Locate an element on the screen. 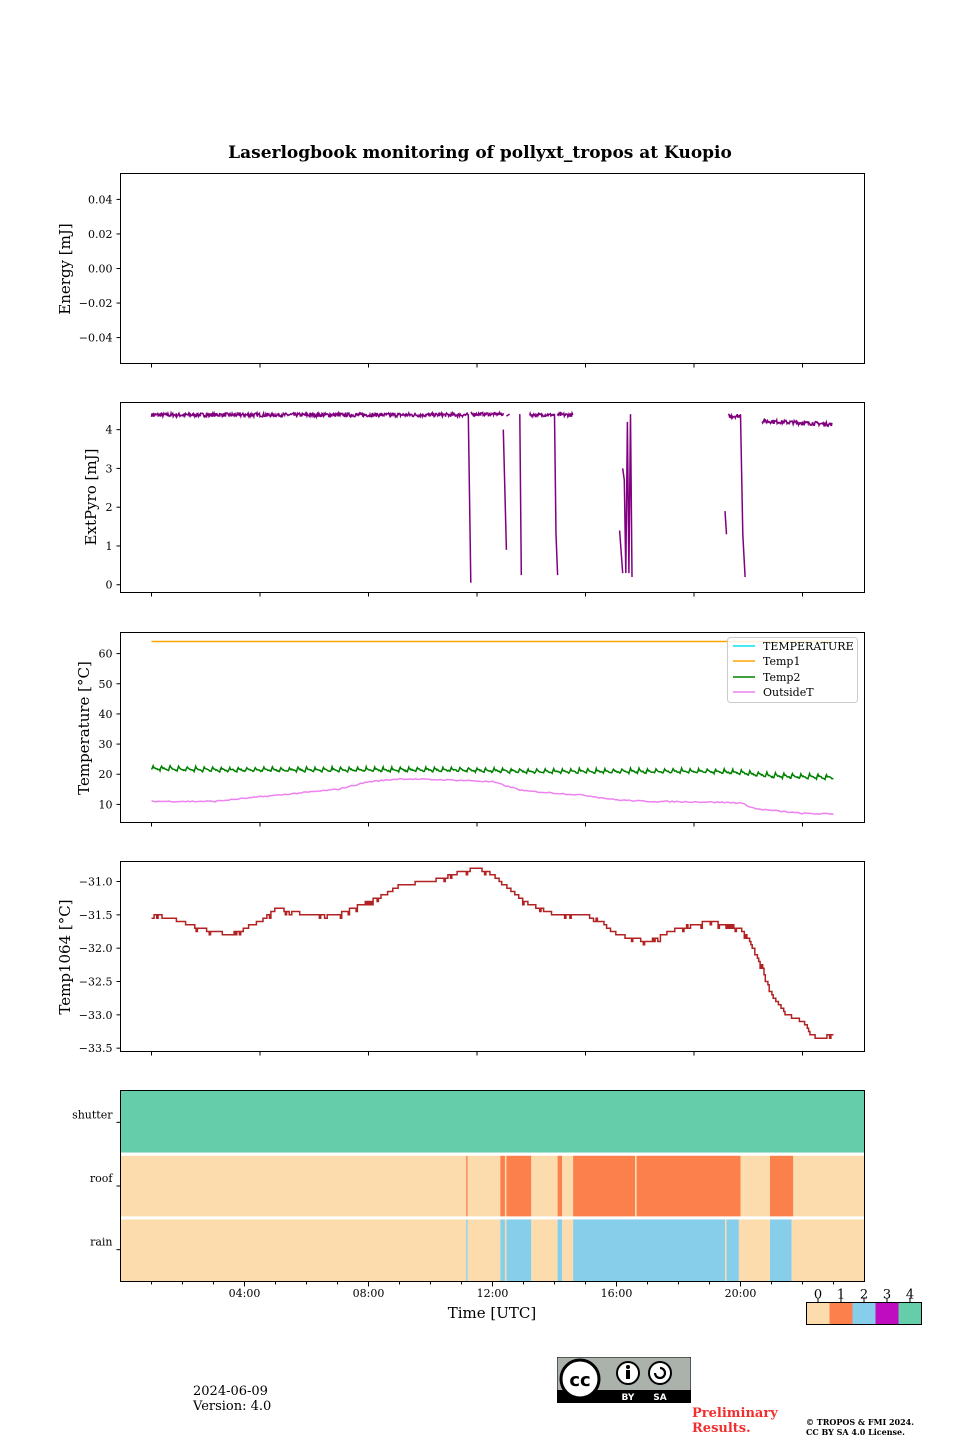 This screenshot has height=1440, width=960. xtick-label: 08:00 is located at coordinates (369, 1293).